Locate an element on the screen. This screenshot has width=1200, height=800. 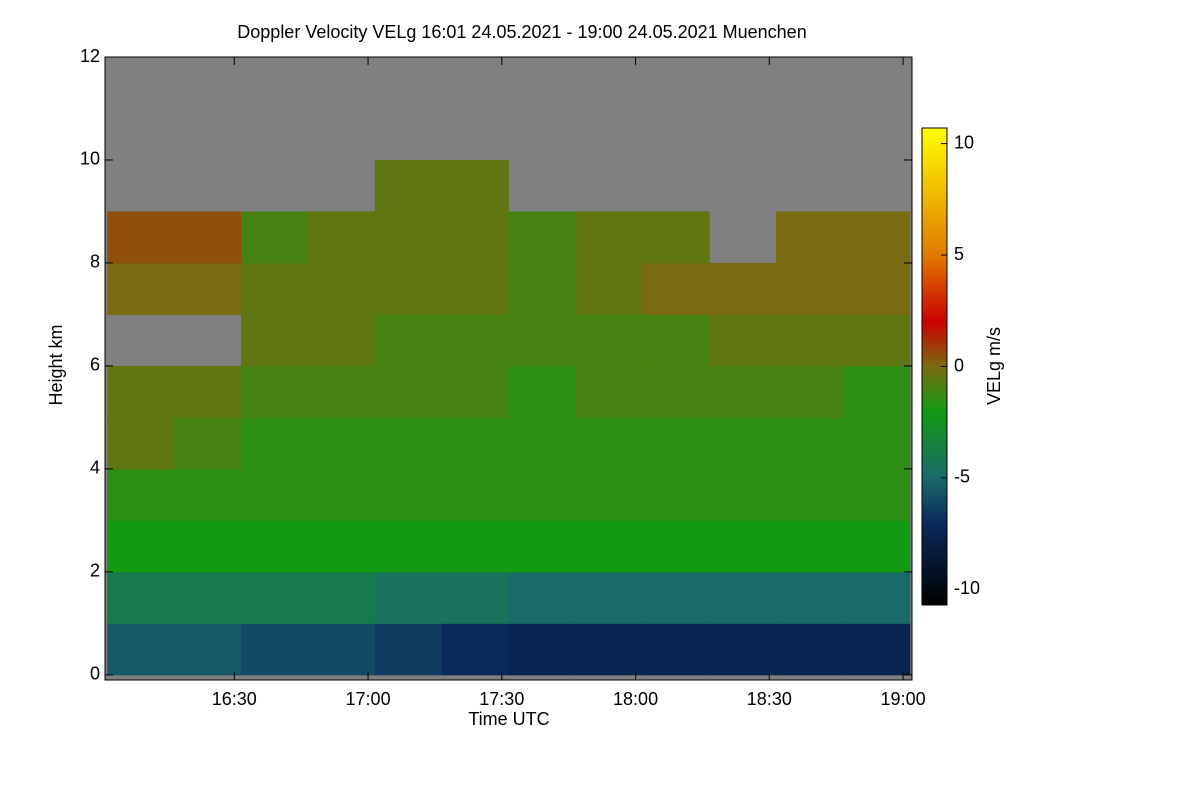
x-tick-label: 18:30 is located at coordinates (769, 699).